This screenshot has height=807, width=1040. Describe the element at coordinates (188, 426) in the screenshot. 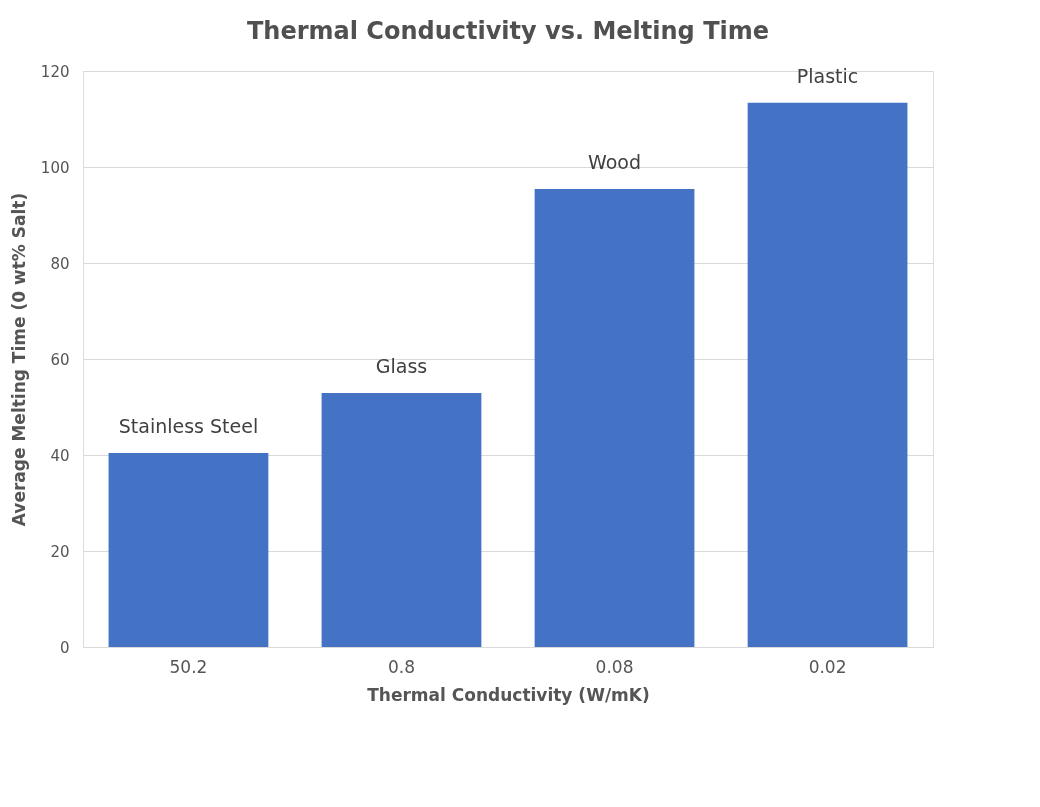

I see `annotation: Stainless Steel` at that location.